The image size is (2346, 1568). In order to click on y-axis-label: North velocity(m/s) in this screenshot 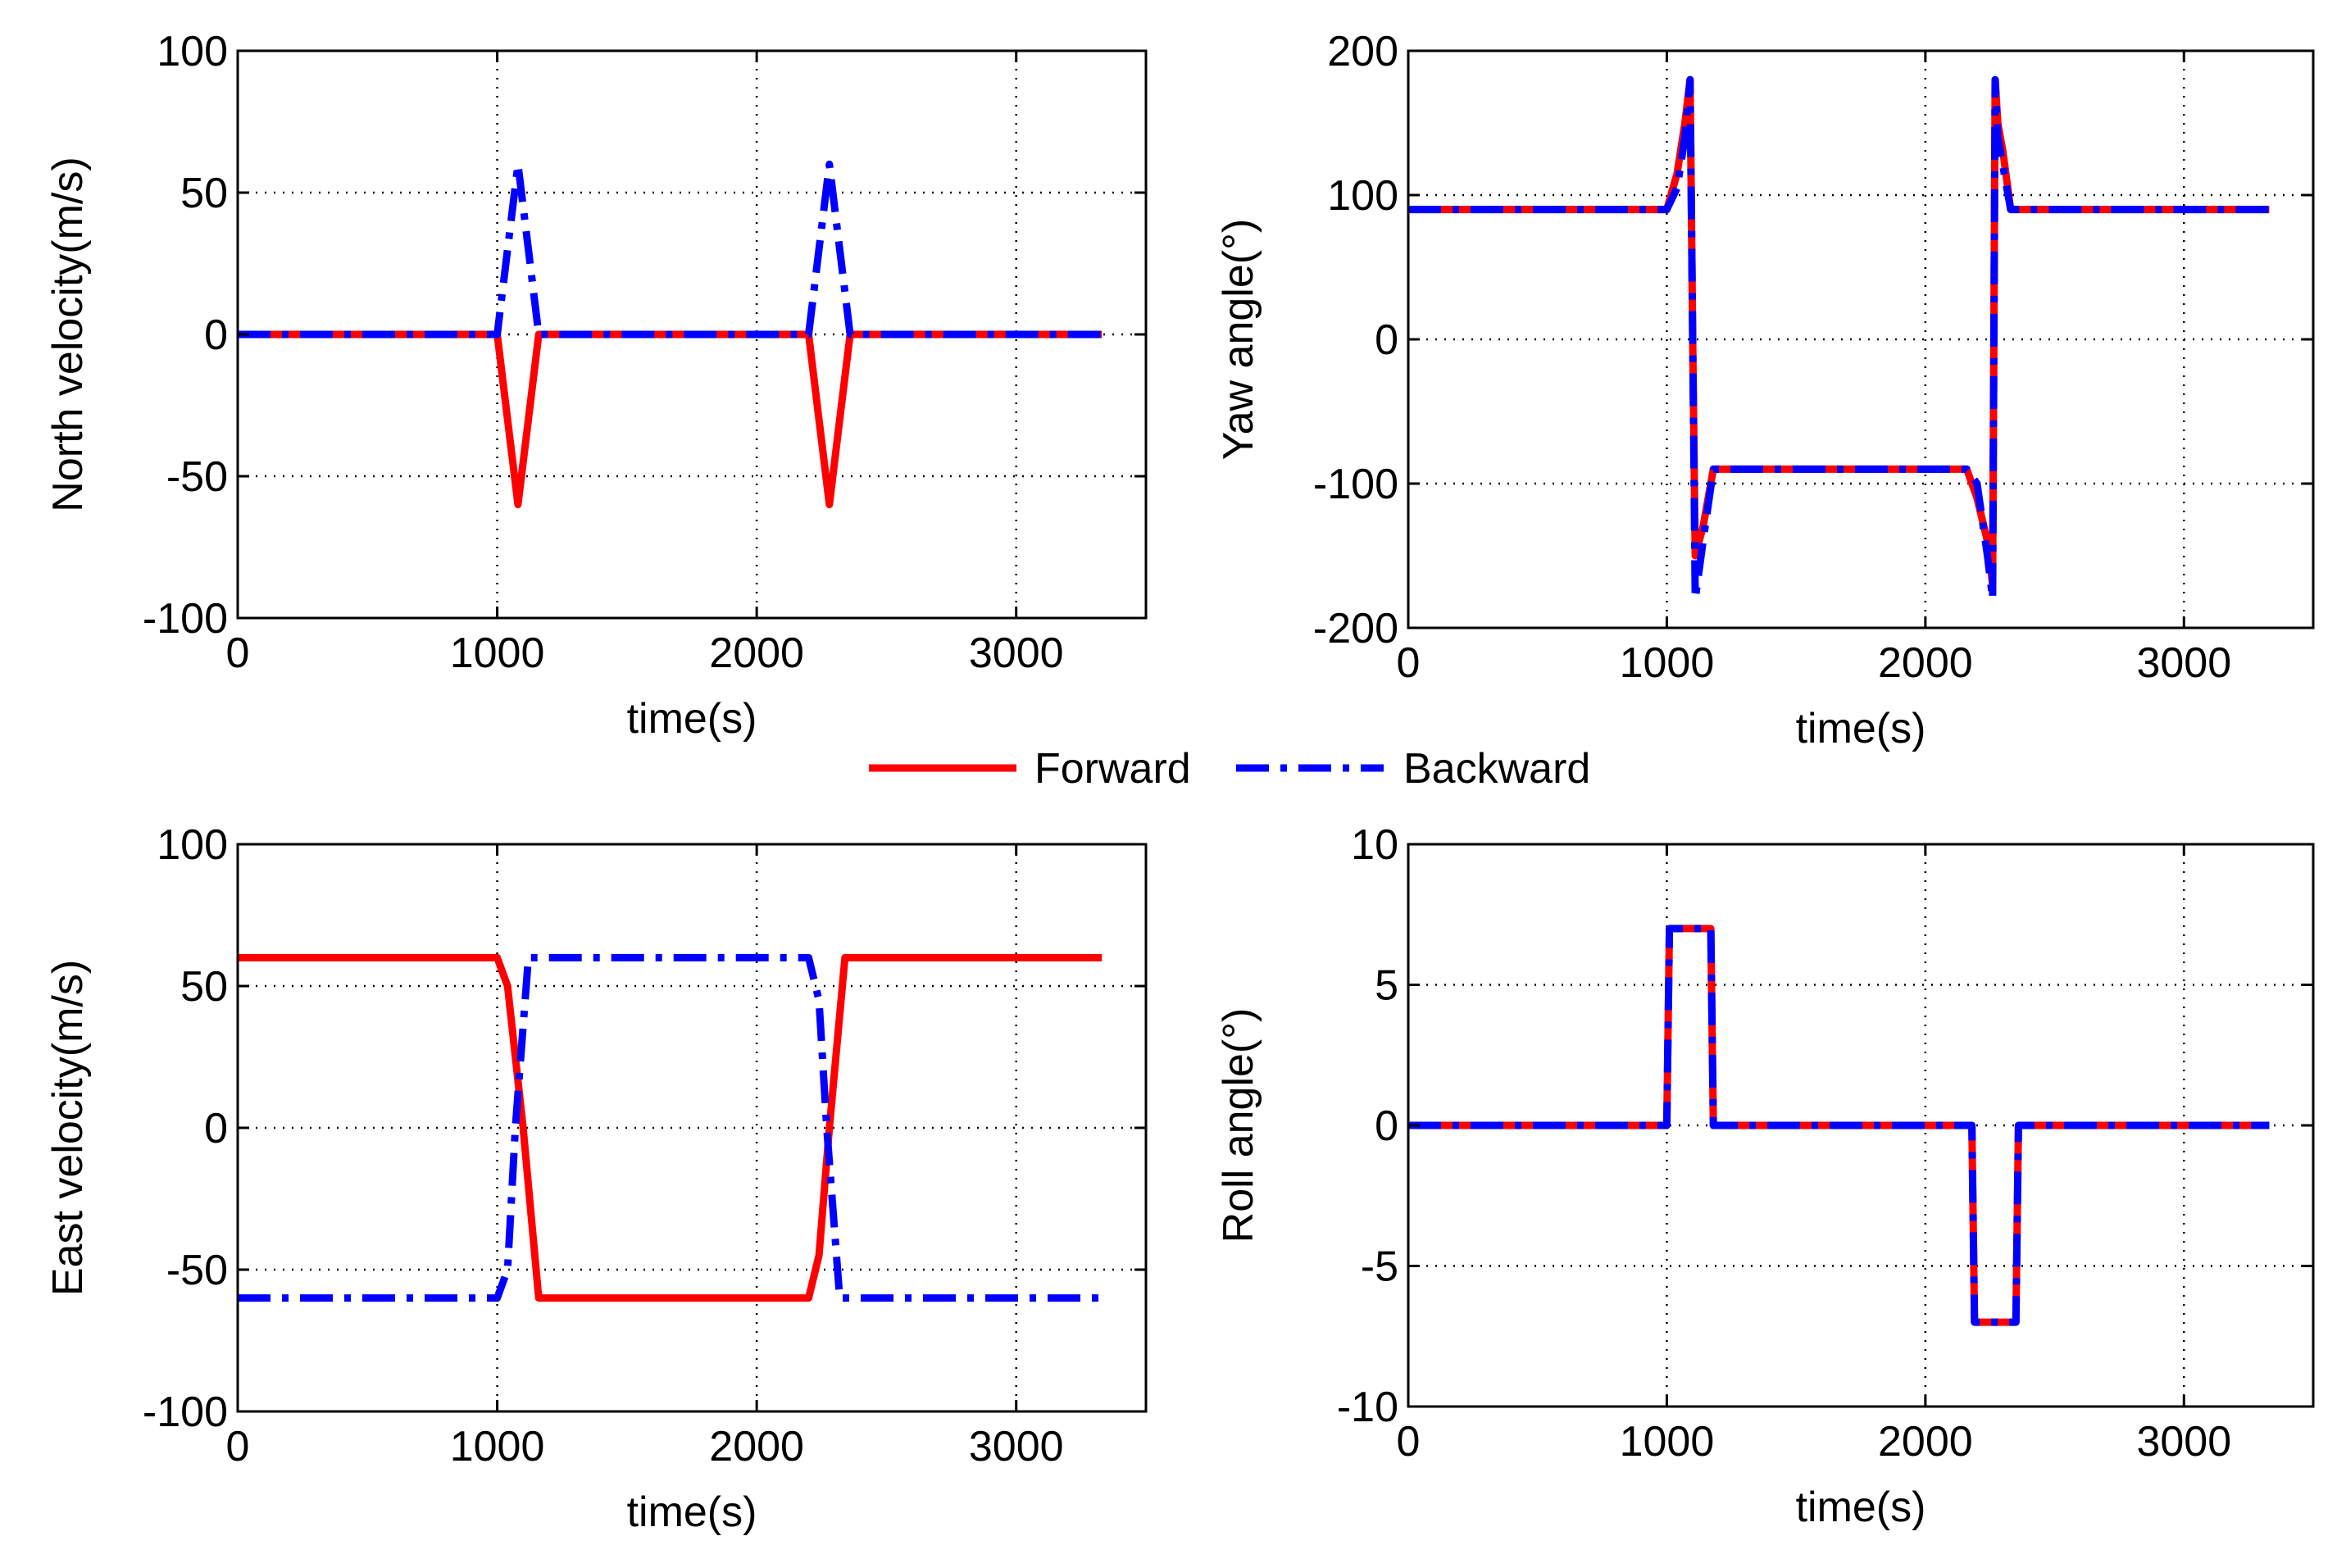, I will do `click(68, 334)`.